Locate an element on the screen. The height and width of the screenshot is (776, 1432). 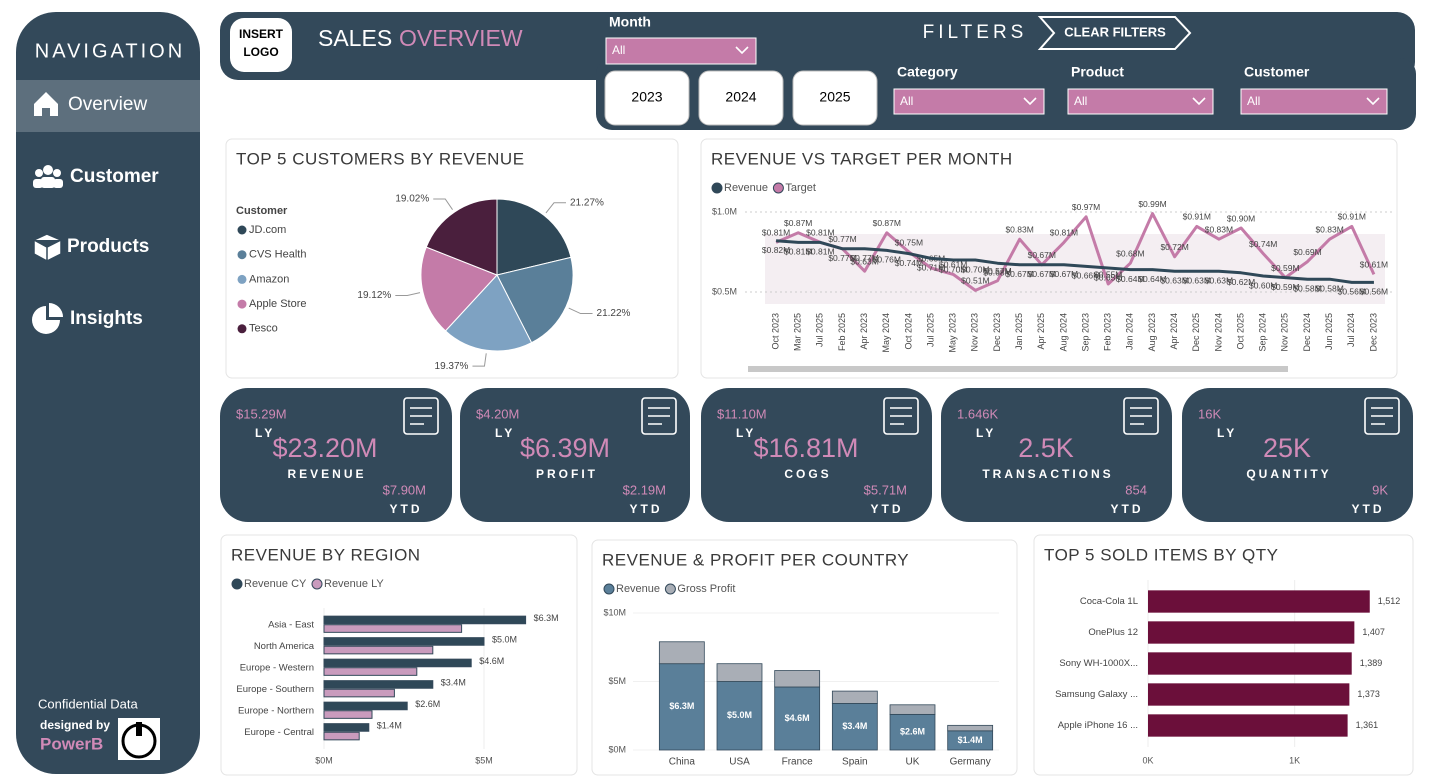
x-tick-label: Dec 2023 is located at coordinates (997, 332).